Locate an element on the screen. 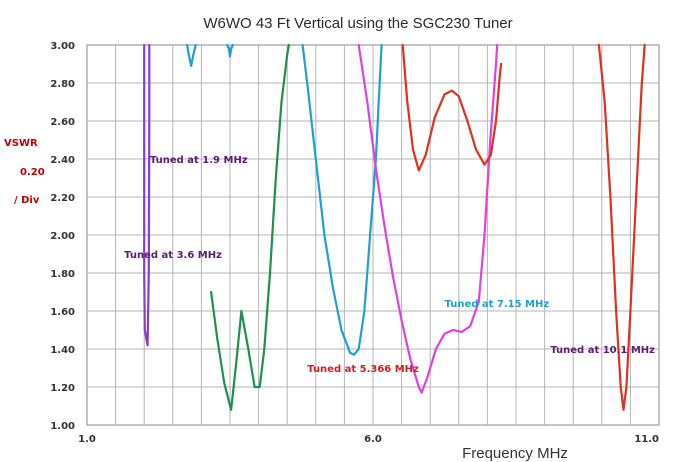 The width and height of the screenshot is (678, 462). y-tick-label: 1.20 is located at coordinates (62, 388).